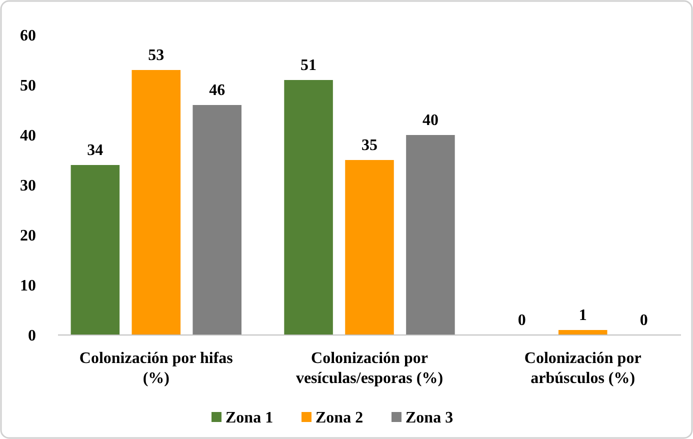  I want to click on data-label: 1, so click(582, 315).